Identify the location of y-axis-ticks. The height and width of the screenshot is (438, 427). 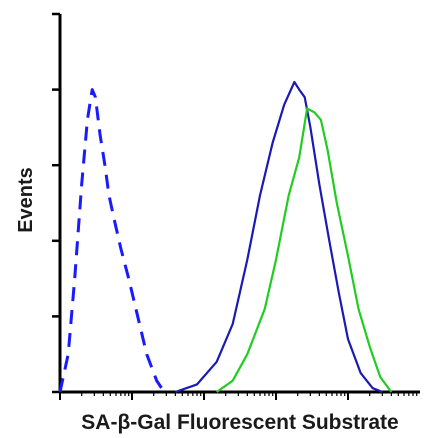
(56, 203).